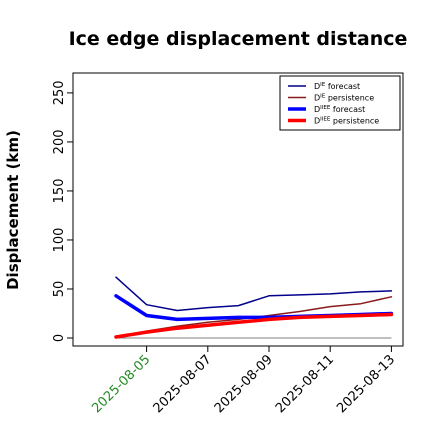  Describe the element at coordinates (121, 384) in the screenshot. I see `x-tick-label: 2025-08-05` at that location.